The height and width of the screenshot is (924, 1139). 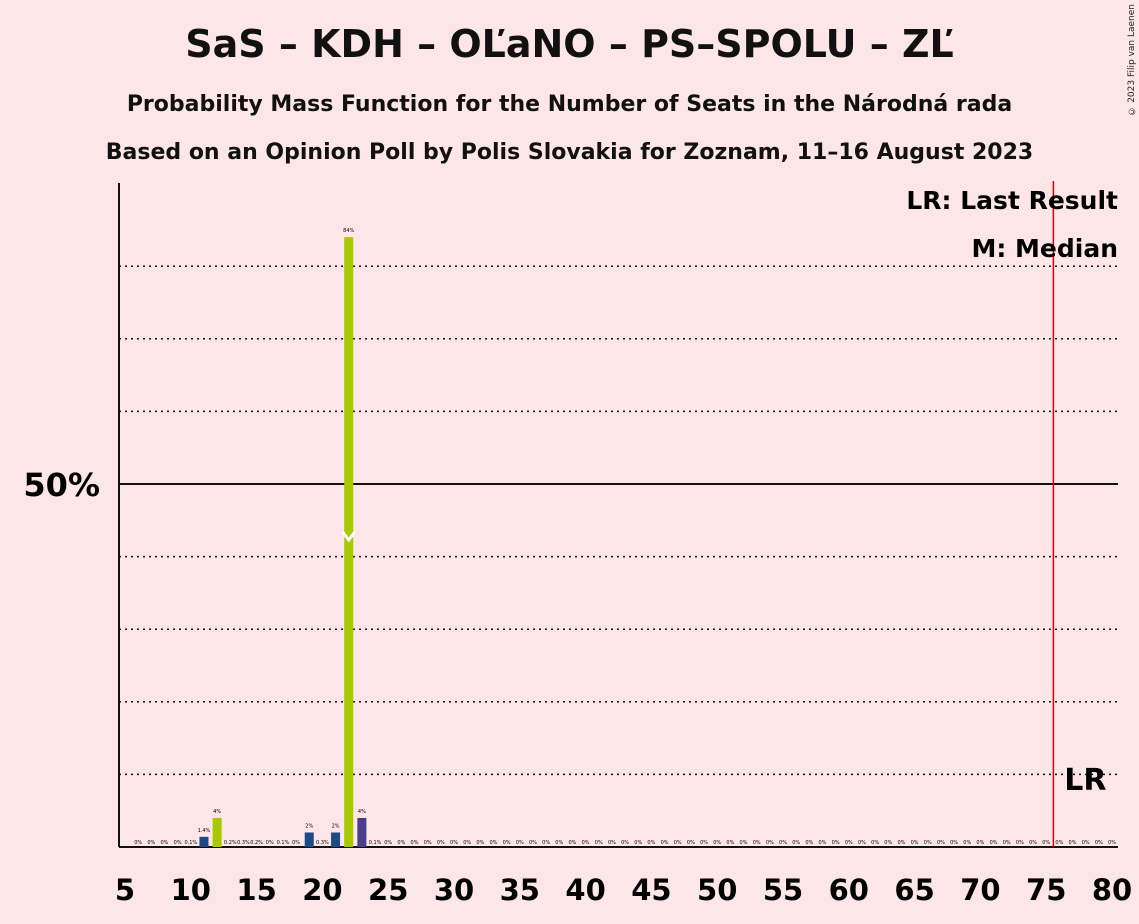 I want to click on bar-label-68: 0%, so click(x=954, y=843).